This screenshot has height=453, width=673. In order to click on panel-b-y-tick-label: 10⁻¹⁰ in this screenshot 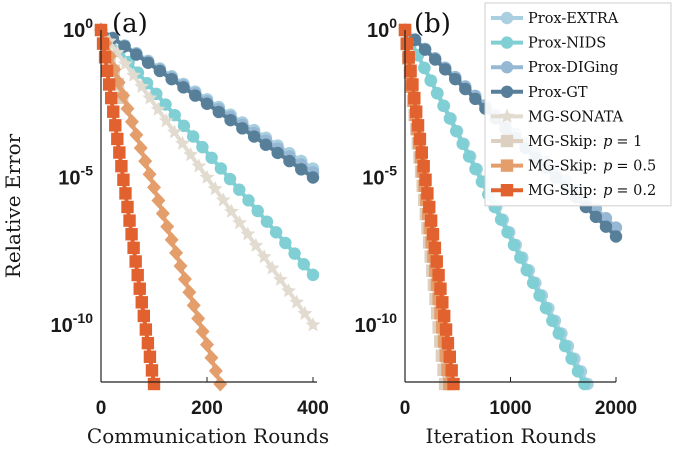, I will do `click(376, 323)`.